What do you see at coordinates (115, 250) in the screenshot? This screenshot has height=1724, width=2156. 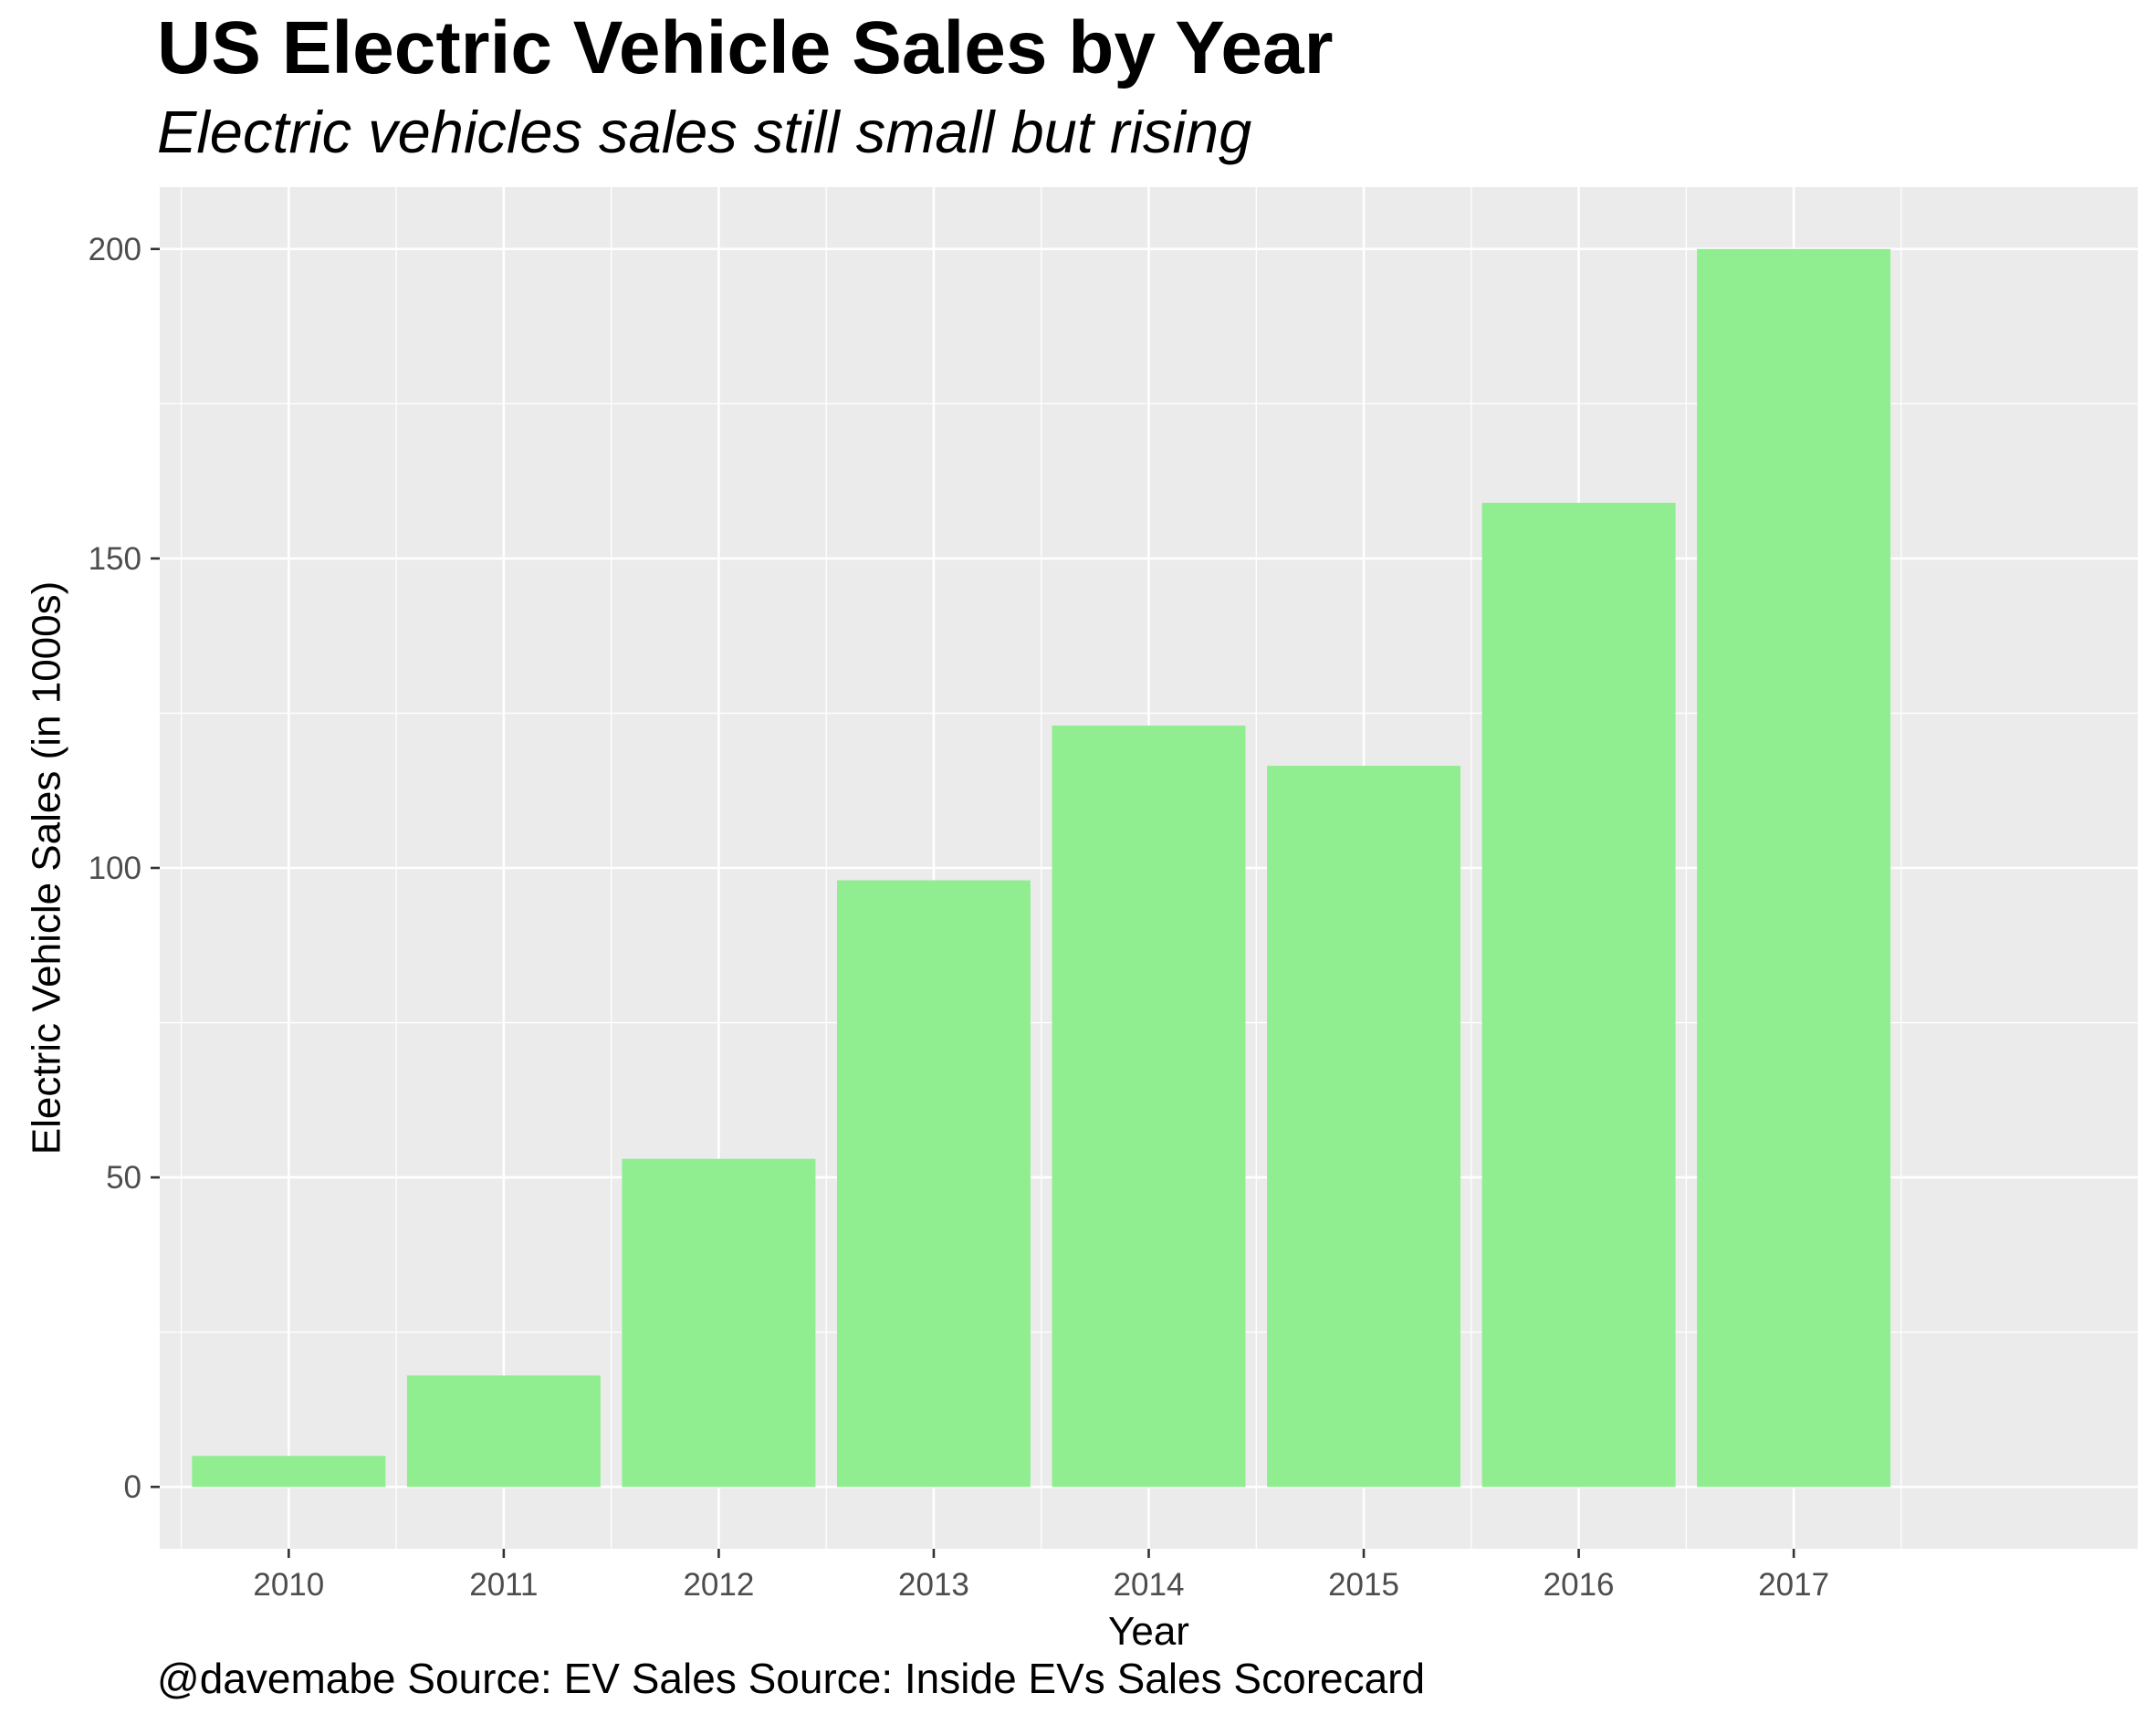 I see `y-tick-label: 200` at bounding box center [115, 250].